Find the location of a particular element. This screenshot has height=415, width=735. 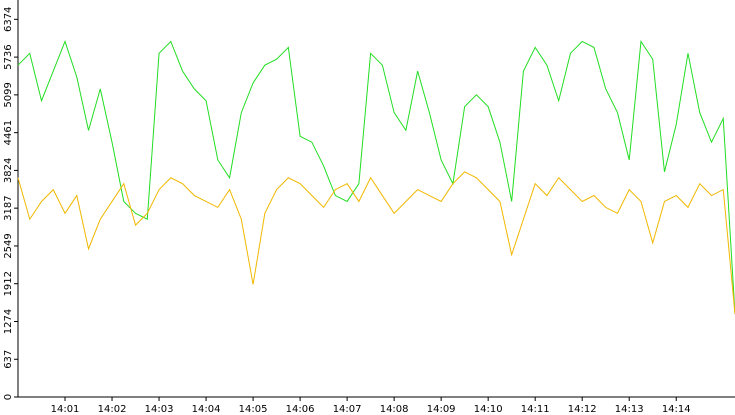

y-tick-label: 5736 is located at coordinates (8, 56).